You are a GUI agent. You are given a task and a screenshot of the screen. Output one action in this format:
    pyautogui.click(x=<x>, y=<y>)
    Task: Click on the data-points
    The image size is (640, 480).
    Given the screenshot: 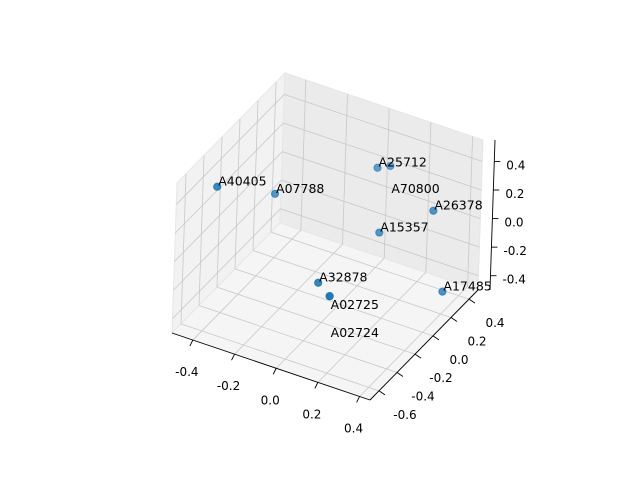 What is the action you would take?
    pyautogui.click(x=330, y=231)
    